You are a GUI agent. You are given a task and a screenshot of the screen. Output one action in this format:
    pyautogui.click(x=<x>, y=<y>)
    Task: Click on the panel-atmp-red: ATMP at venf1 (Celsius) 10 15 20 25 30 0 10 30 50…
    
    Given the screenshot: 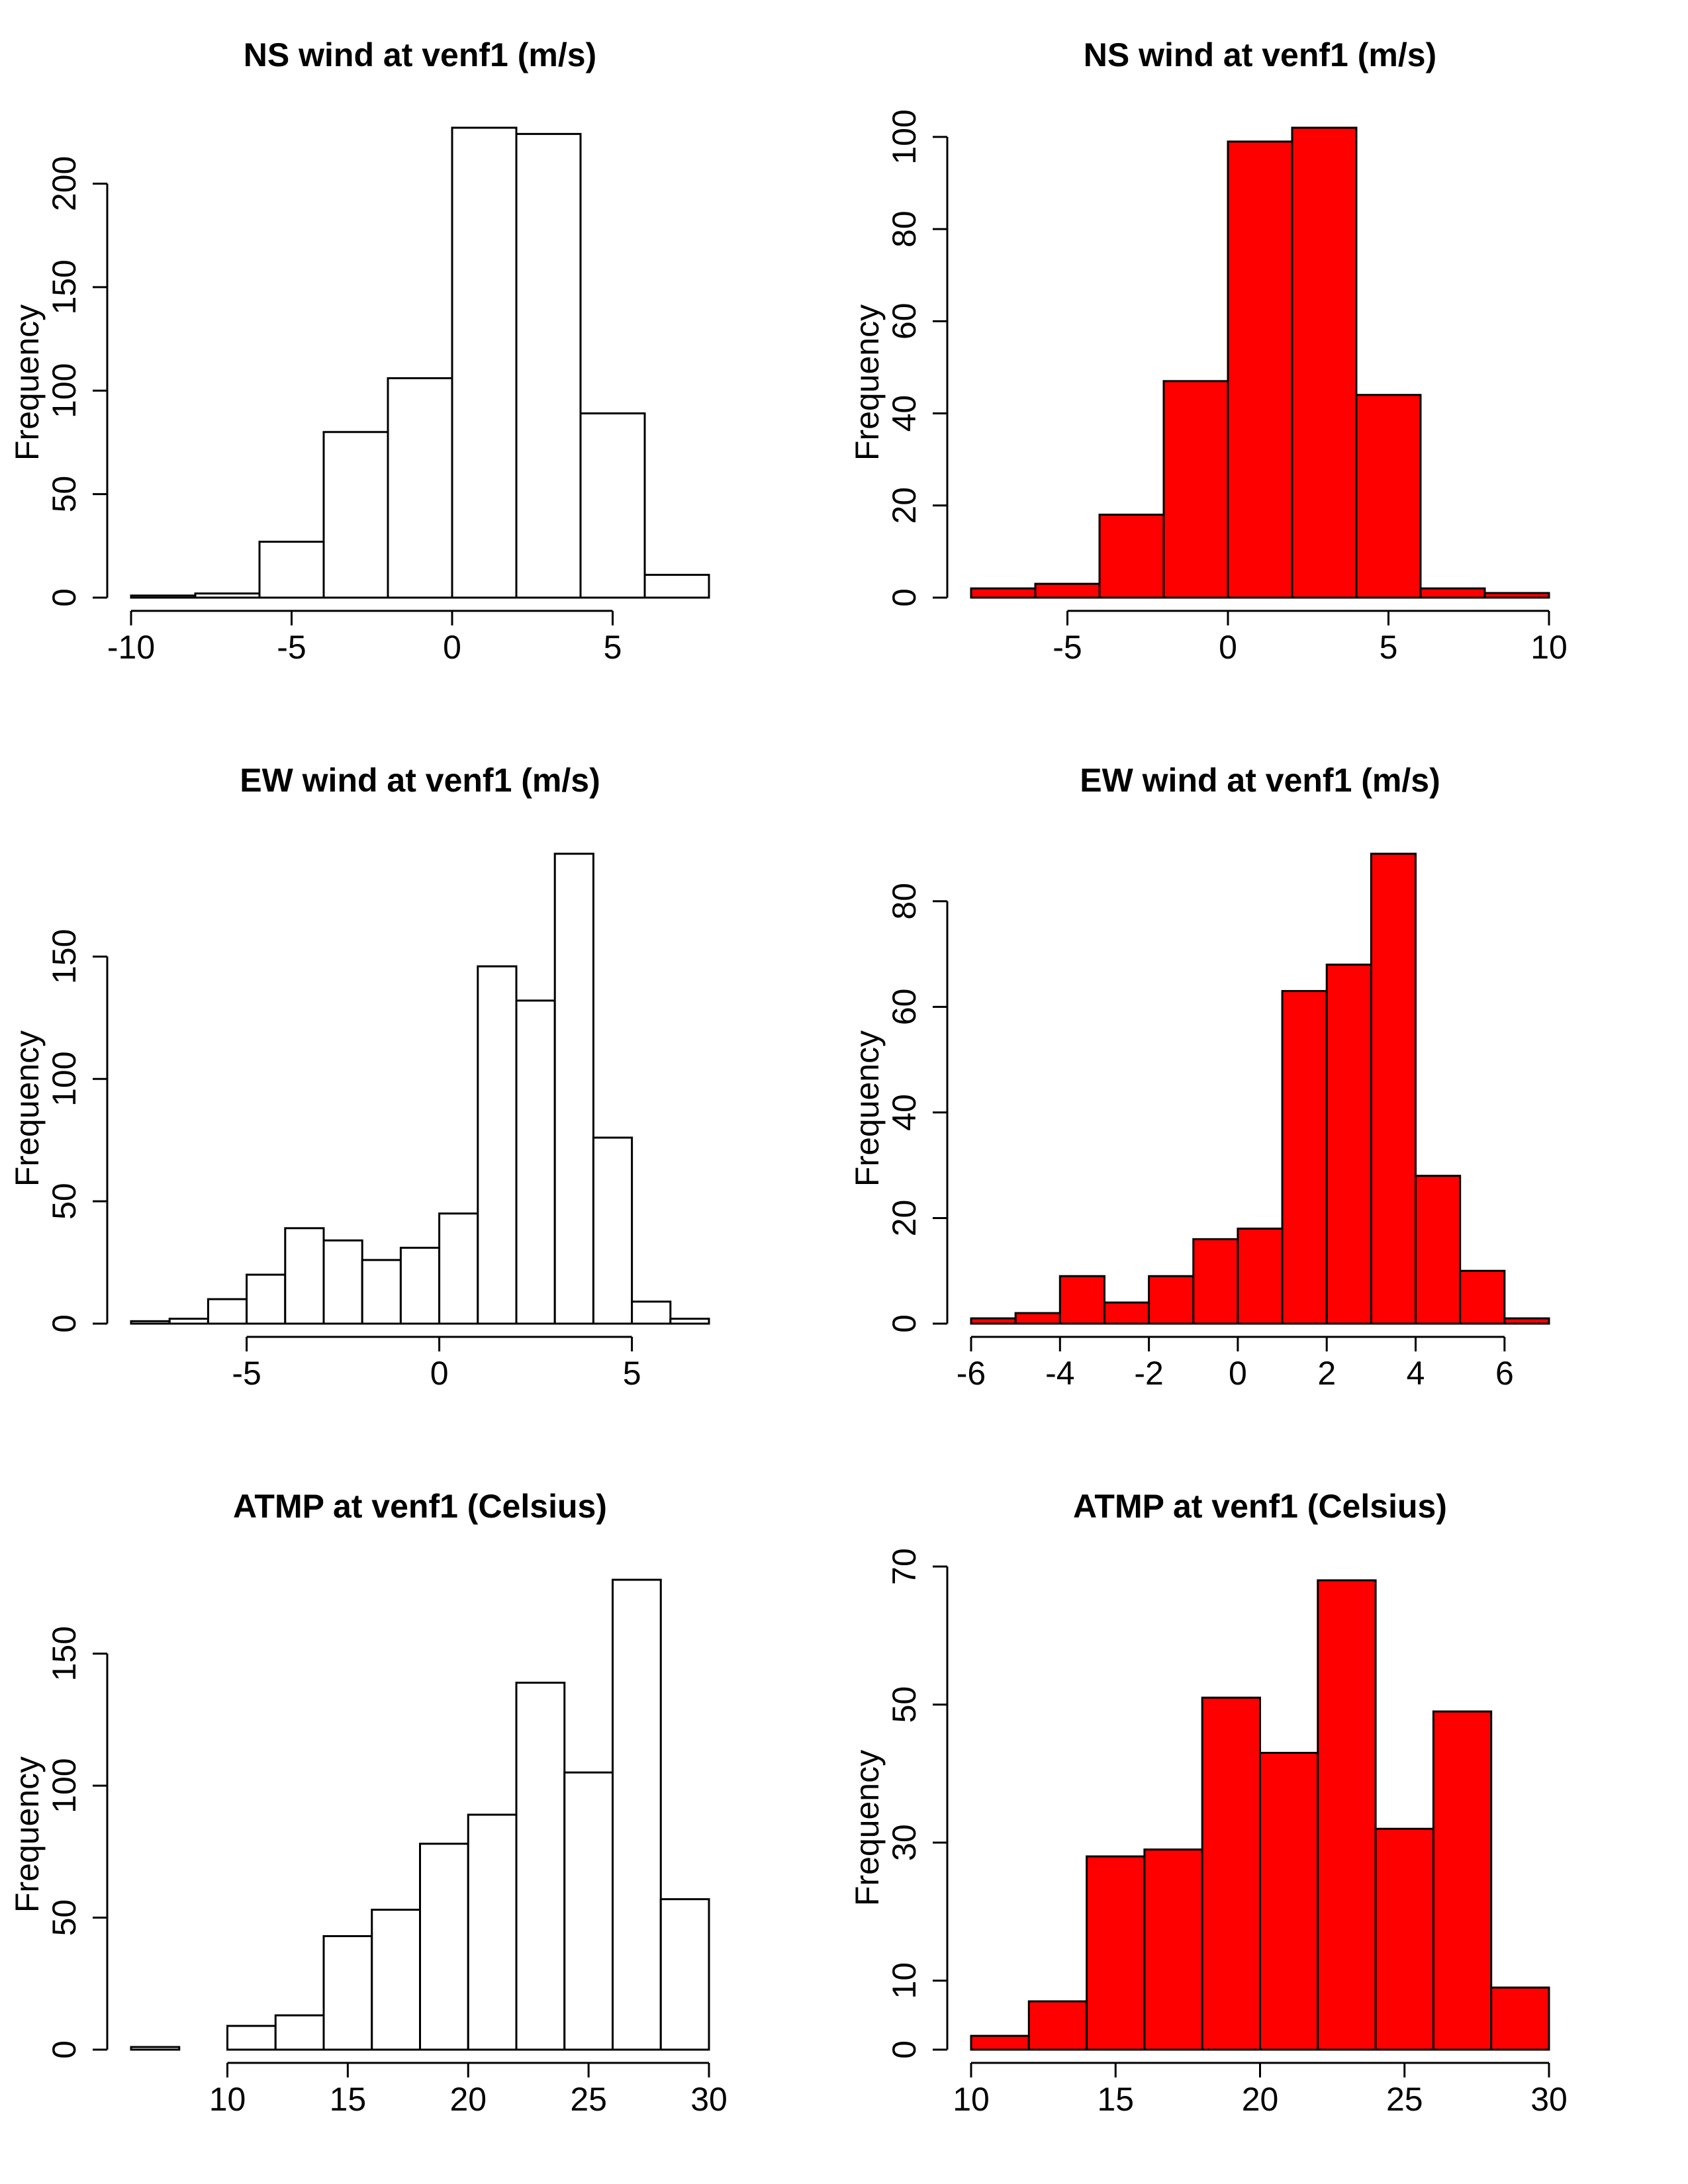 What is the action you would take?
    pyautogui.click(x=1208, y=1803)
    